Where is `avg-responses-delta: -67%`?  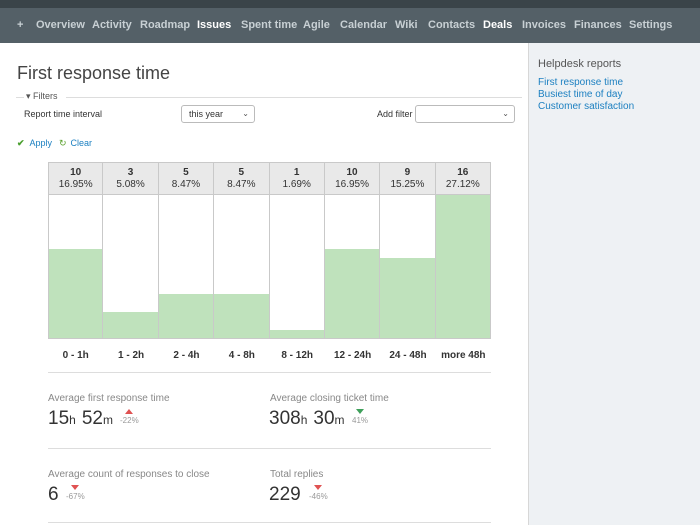
avg-responses-delta: -67% is located at coordinates (75, 493).